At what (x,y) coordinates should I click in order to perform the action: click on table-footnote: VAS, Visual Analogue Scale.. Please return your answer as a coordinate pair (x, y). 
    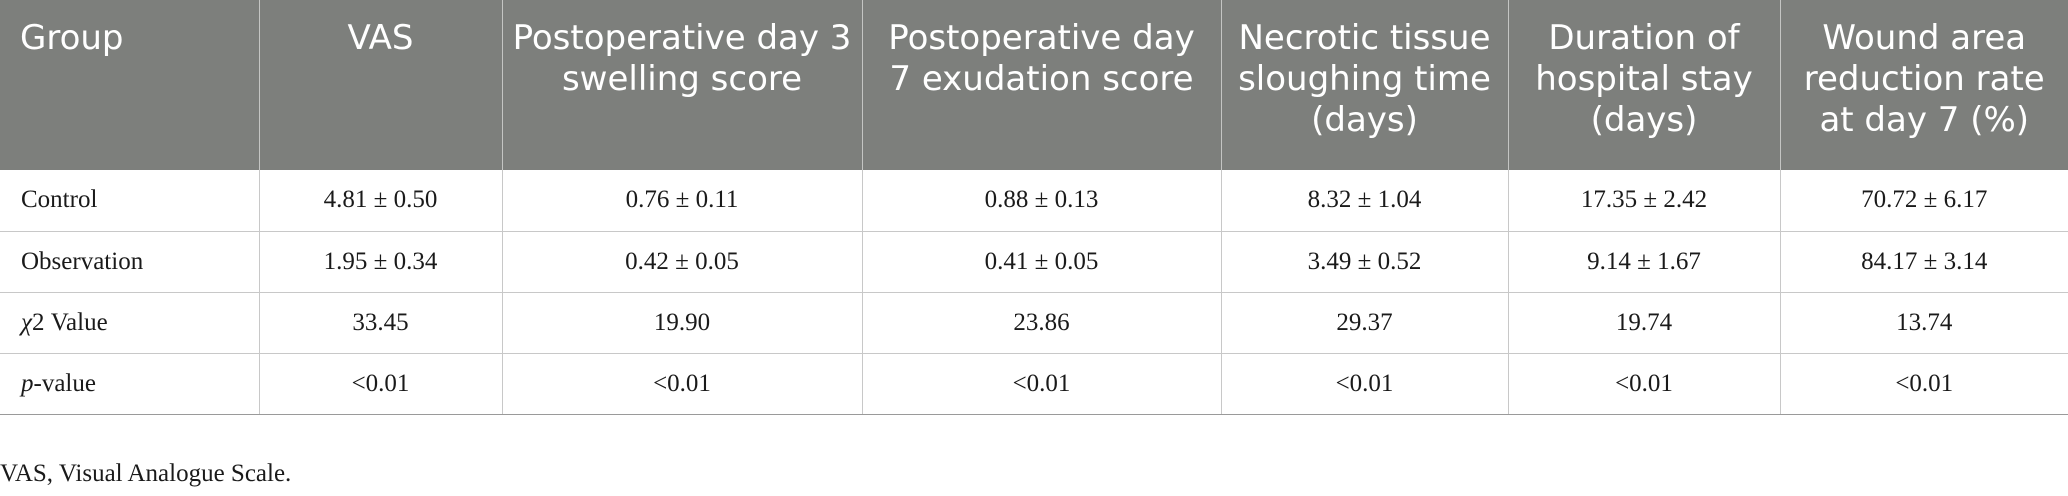
    Looking at the image, I should click on (146, 473).